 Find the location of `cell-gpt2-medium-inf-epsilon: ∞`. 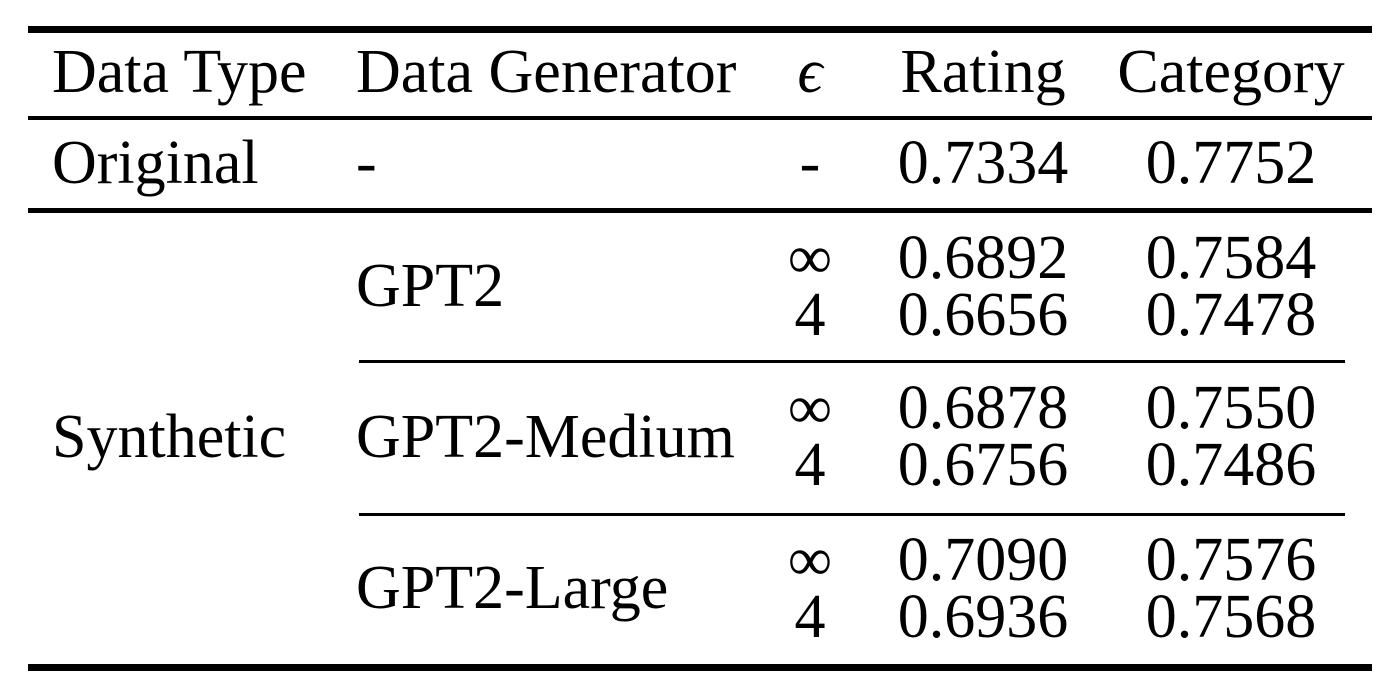

cell-gpt2-medium-inf-epsilon: ∞ is located at coordinates (810, 408).